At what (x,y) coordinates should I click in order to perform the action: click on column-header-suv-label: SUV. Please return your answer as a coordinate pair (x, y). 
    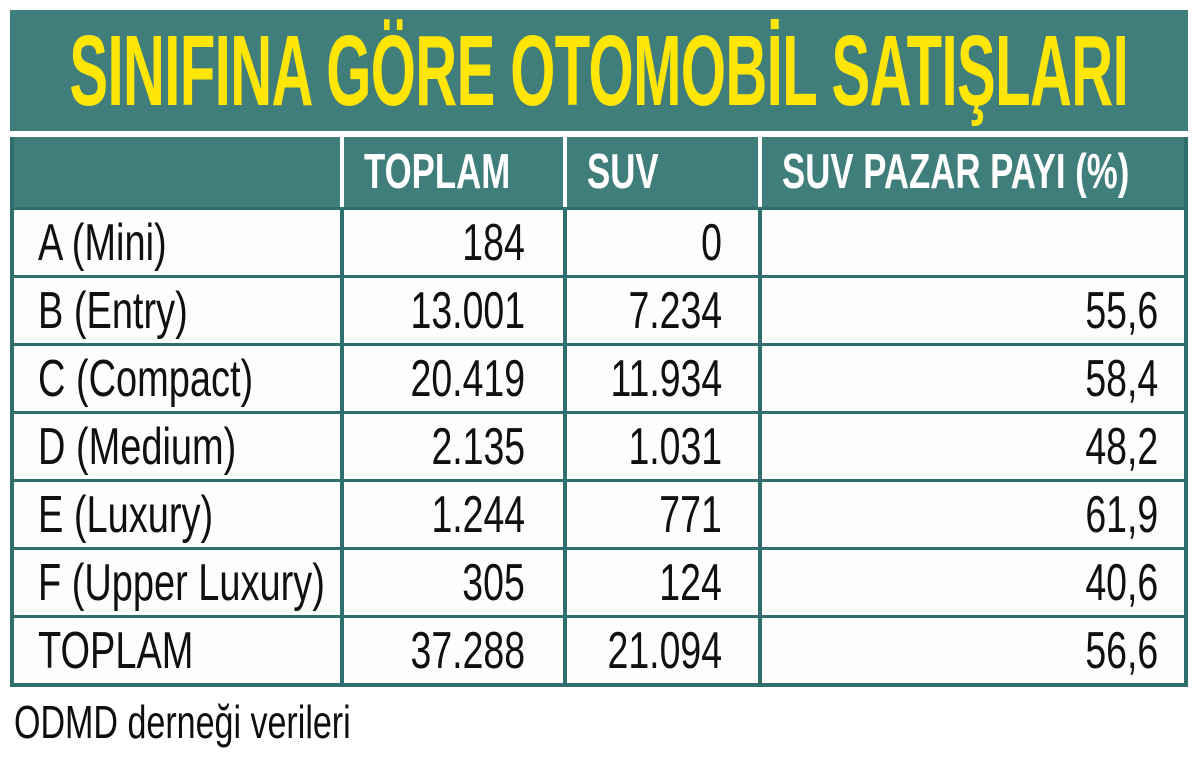
    Looking at the image, I should click on (623, 171).